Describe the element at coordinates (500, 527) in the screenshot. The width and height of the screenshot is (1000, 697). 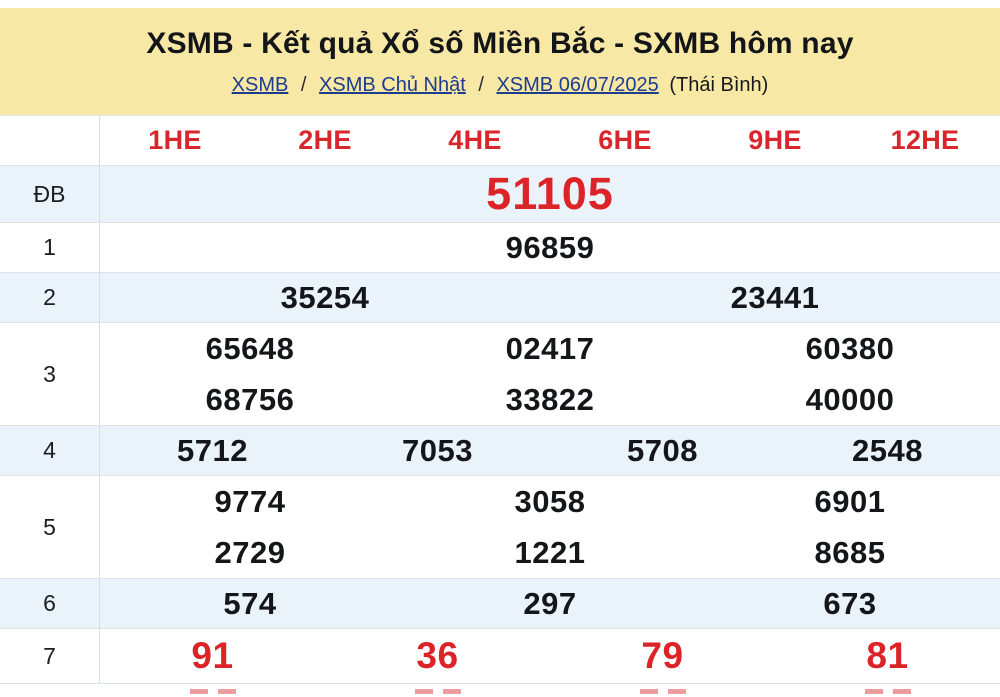
I see `table-row: 5 9774 3058 6901 2729 1221 8685` at that location.